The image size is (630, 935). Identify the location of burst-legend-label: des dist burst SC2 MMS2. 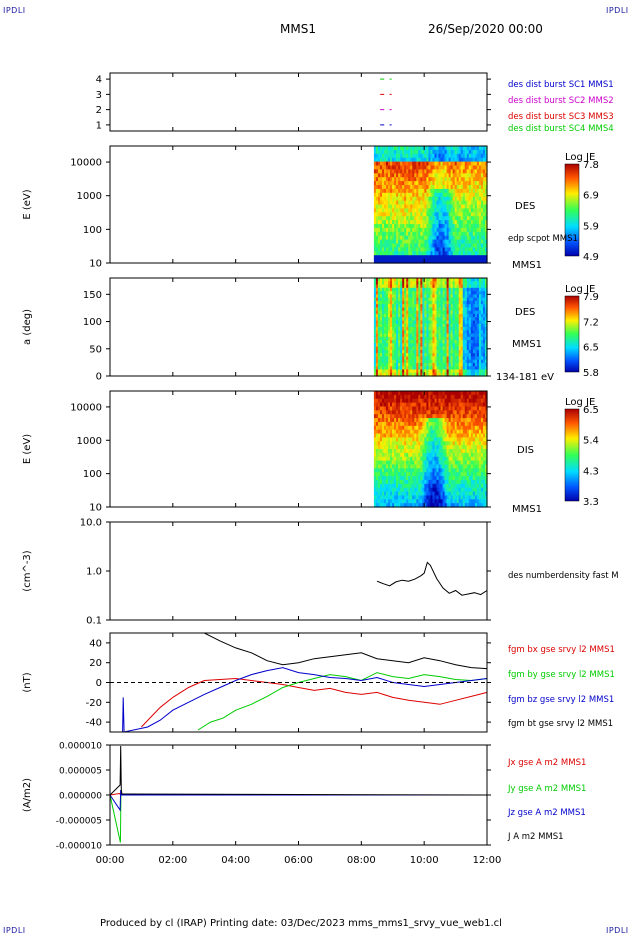
(561, 101).